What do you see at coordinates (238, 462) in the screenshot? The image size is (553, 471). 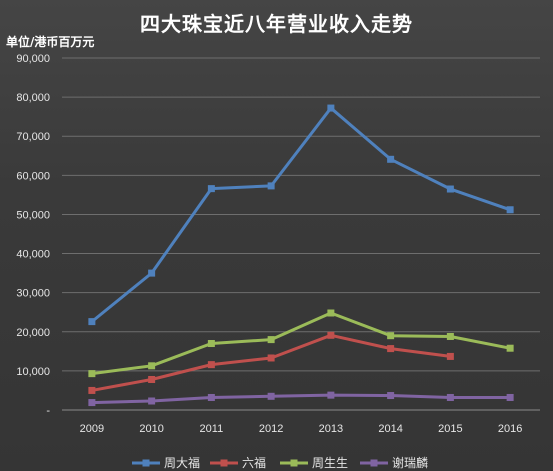 I see `legend-item: 六福` at bounding box center [238, 462].